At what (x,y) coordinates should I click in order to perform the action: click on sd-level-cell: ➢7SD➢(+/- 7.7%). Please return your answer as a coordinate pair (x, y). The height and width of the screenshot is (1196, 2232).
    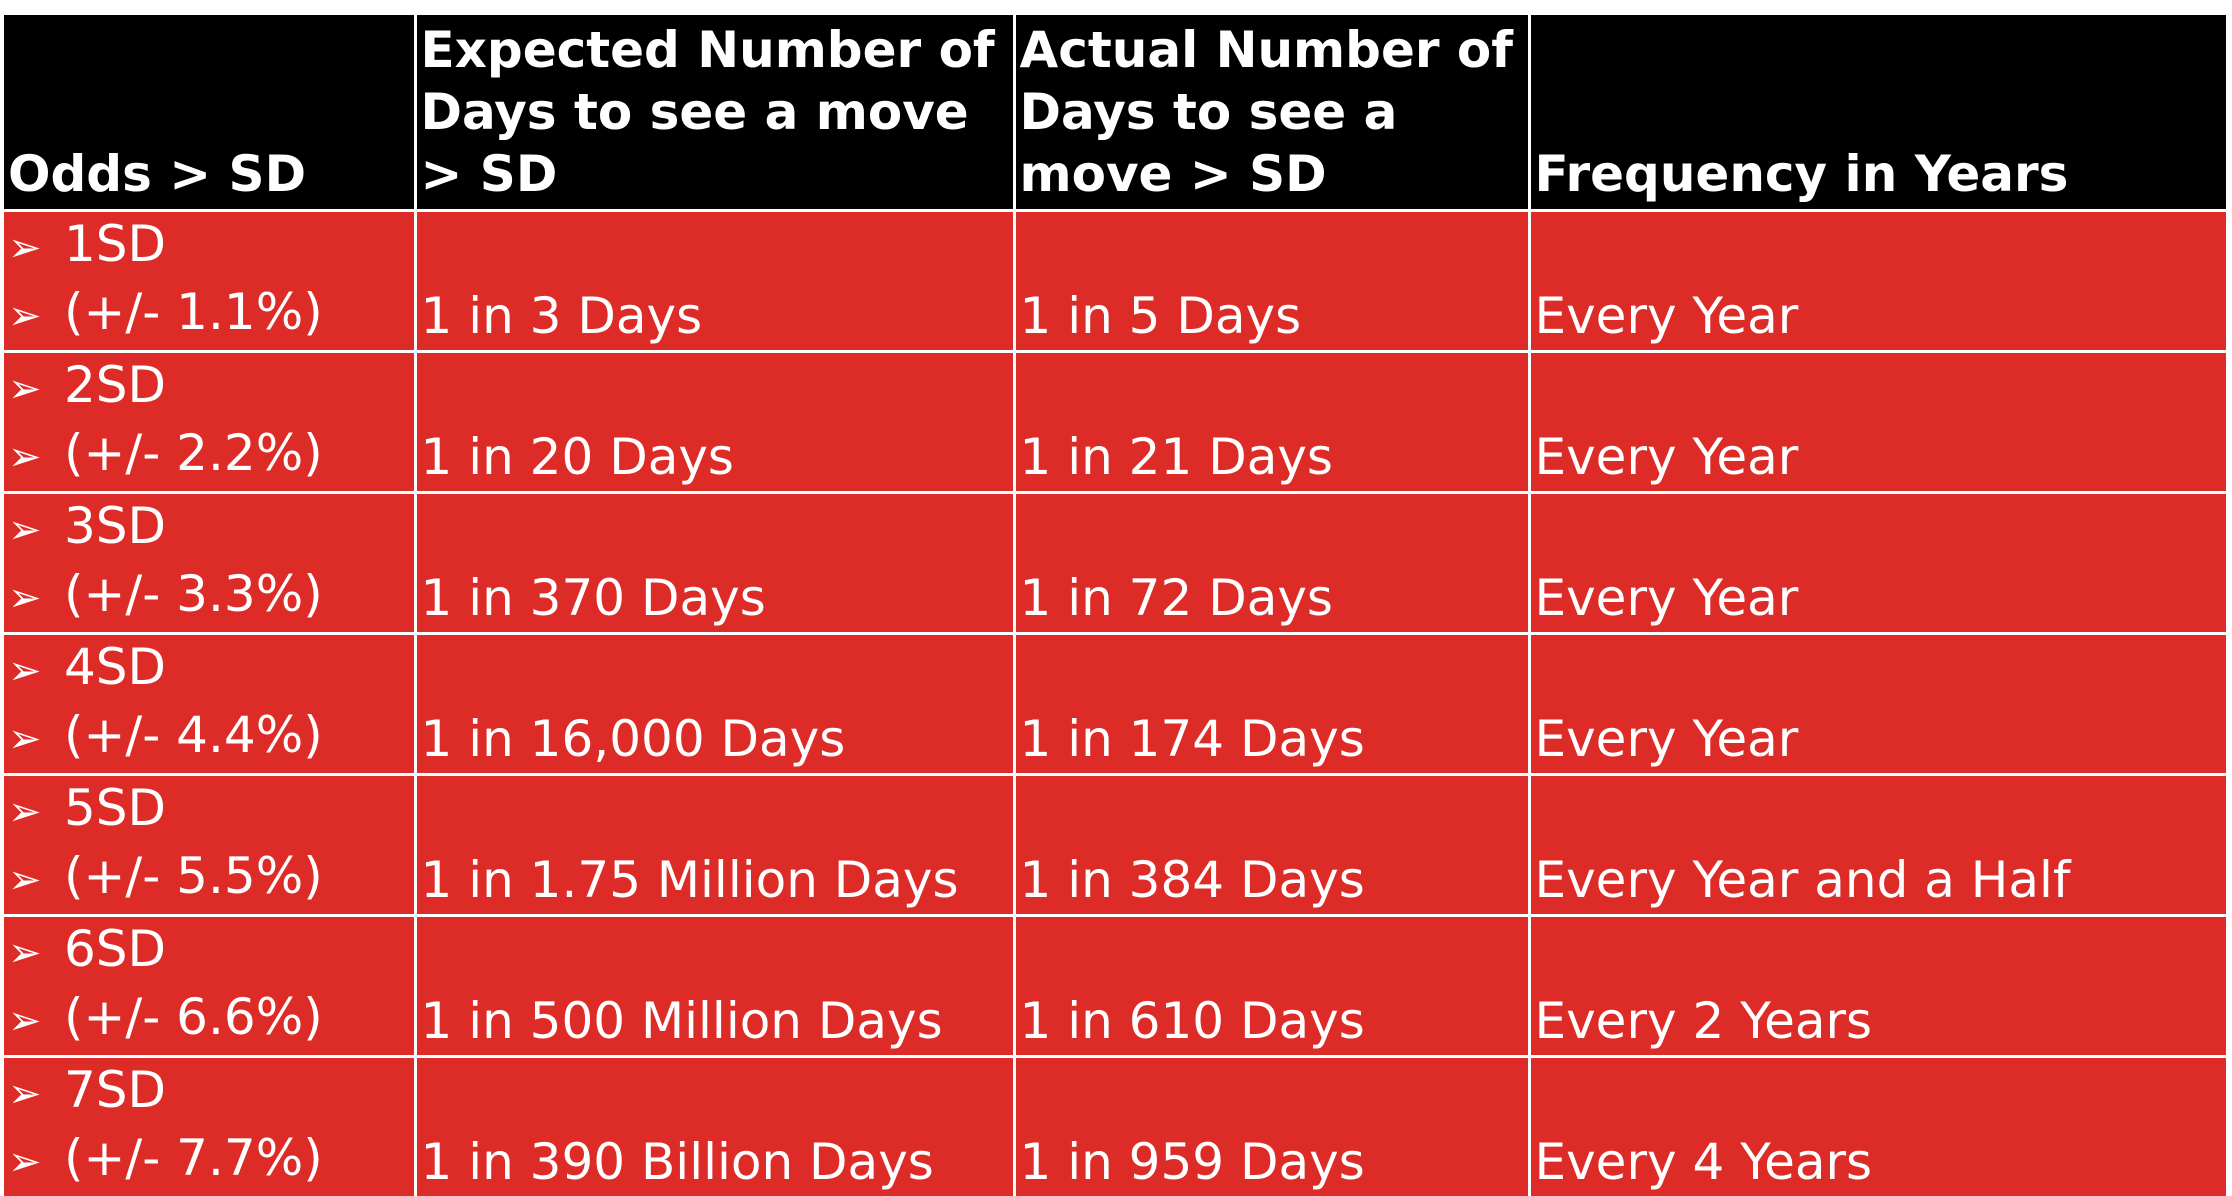
    Looking at the image, I should click on (209, 1126).